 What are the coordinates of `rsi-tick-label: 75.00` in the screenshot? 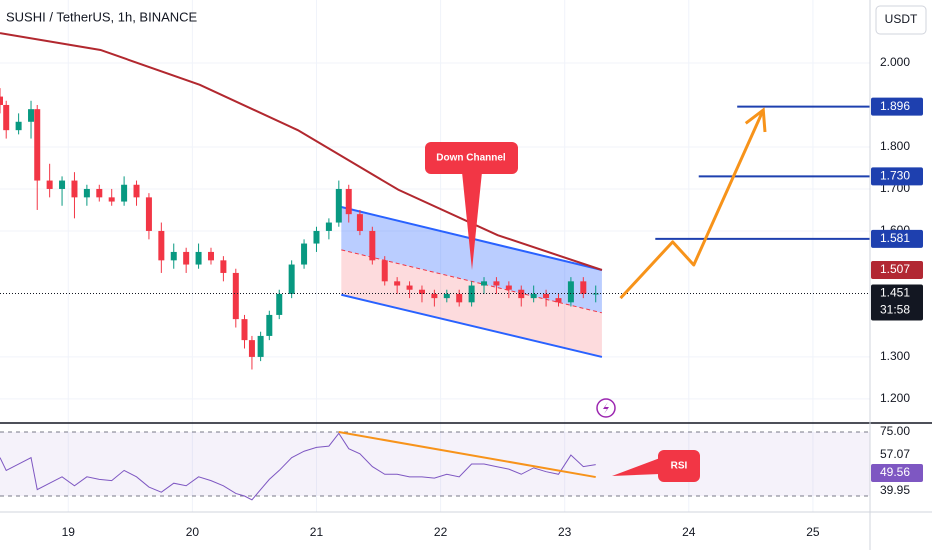 It's located at (895, 431).